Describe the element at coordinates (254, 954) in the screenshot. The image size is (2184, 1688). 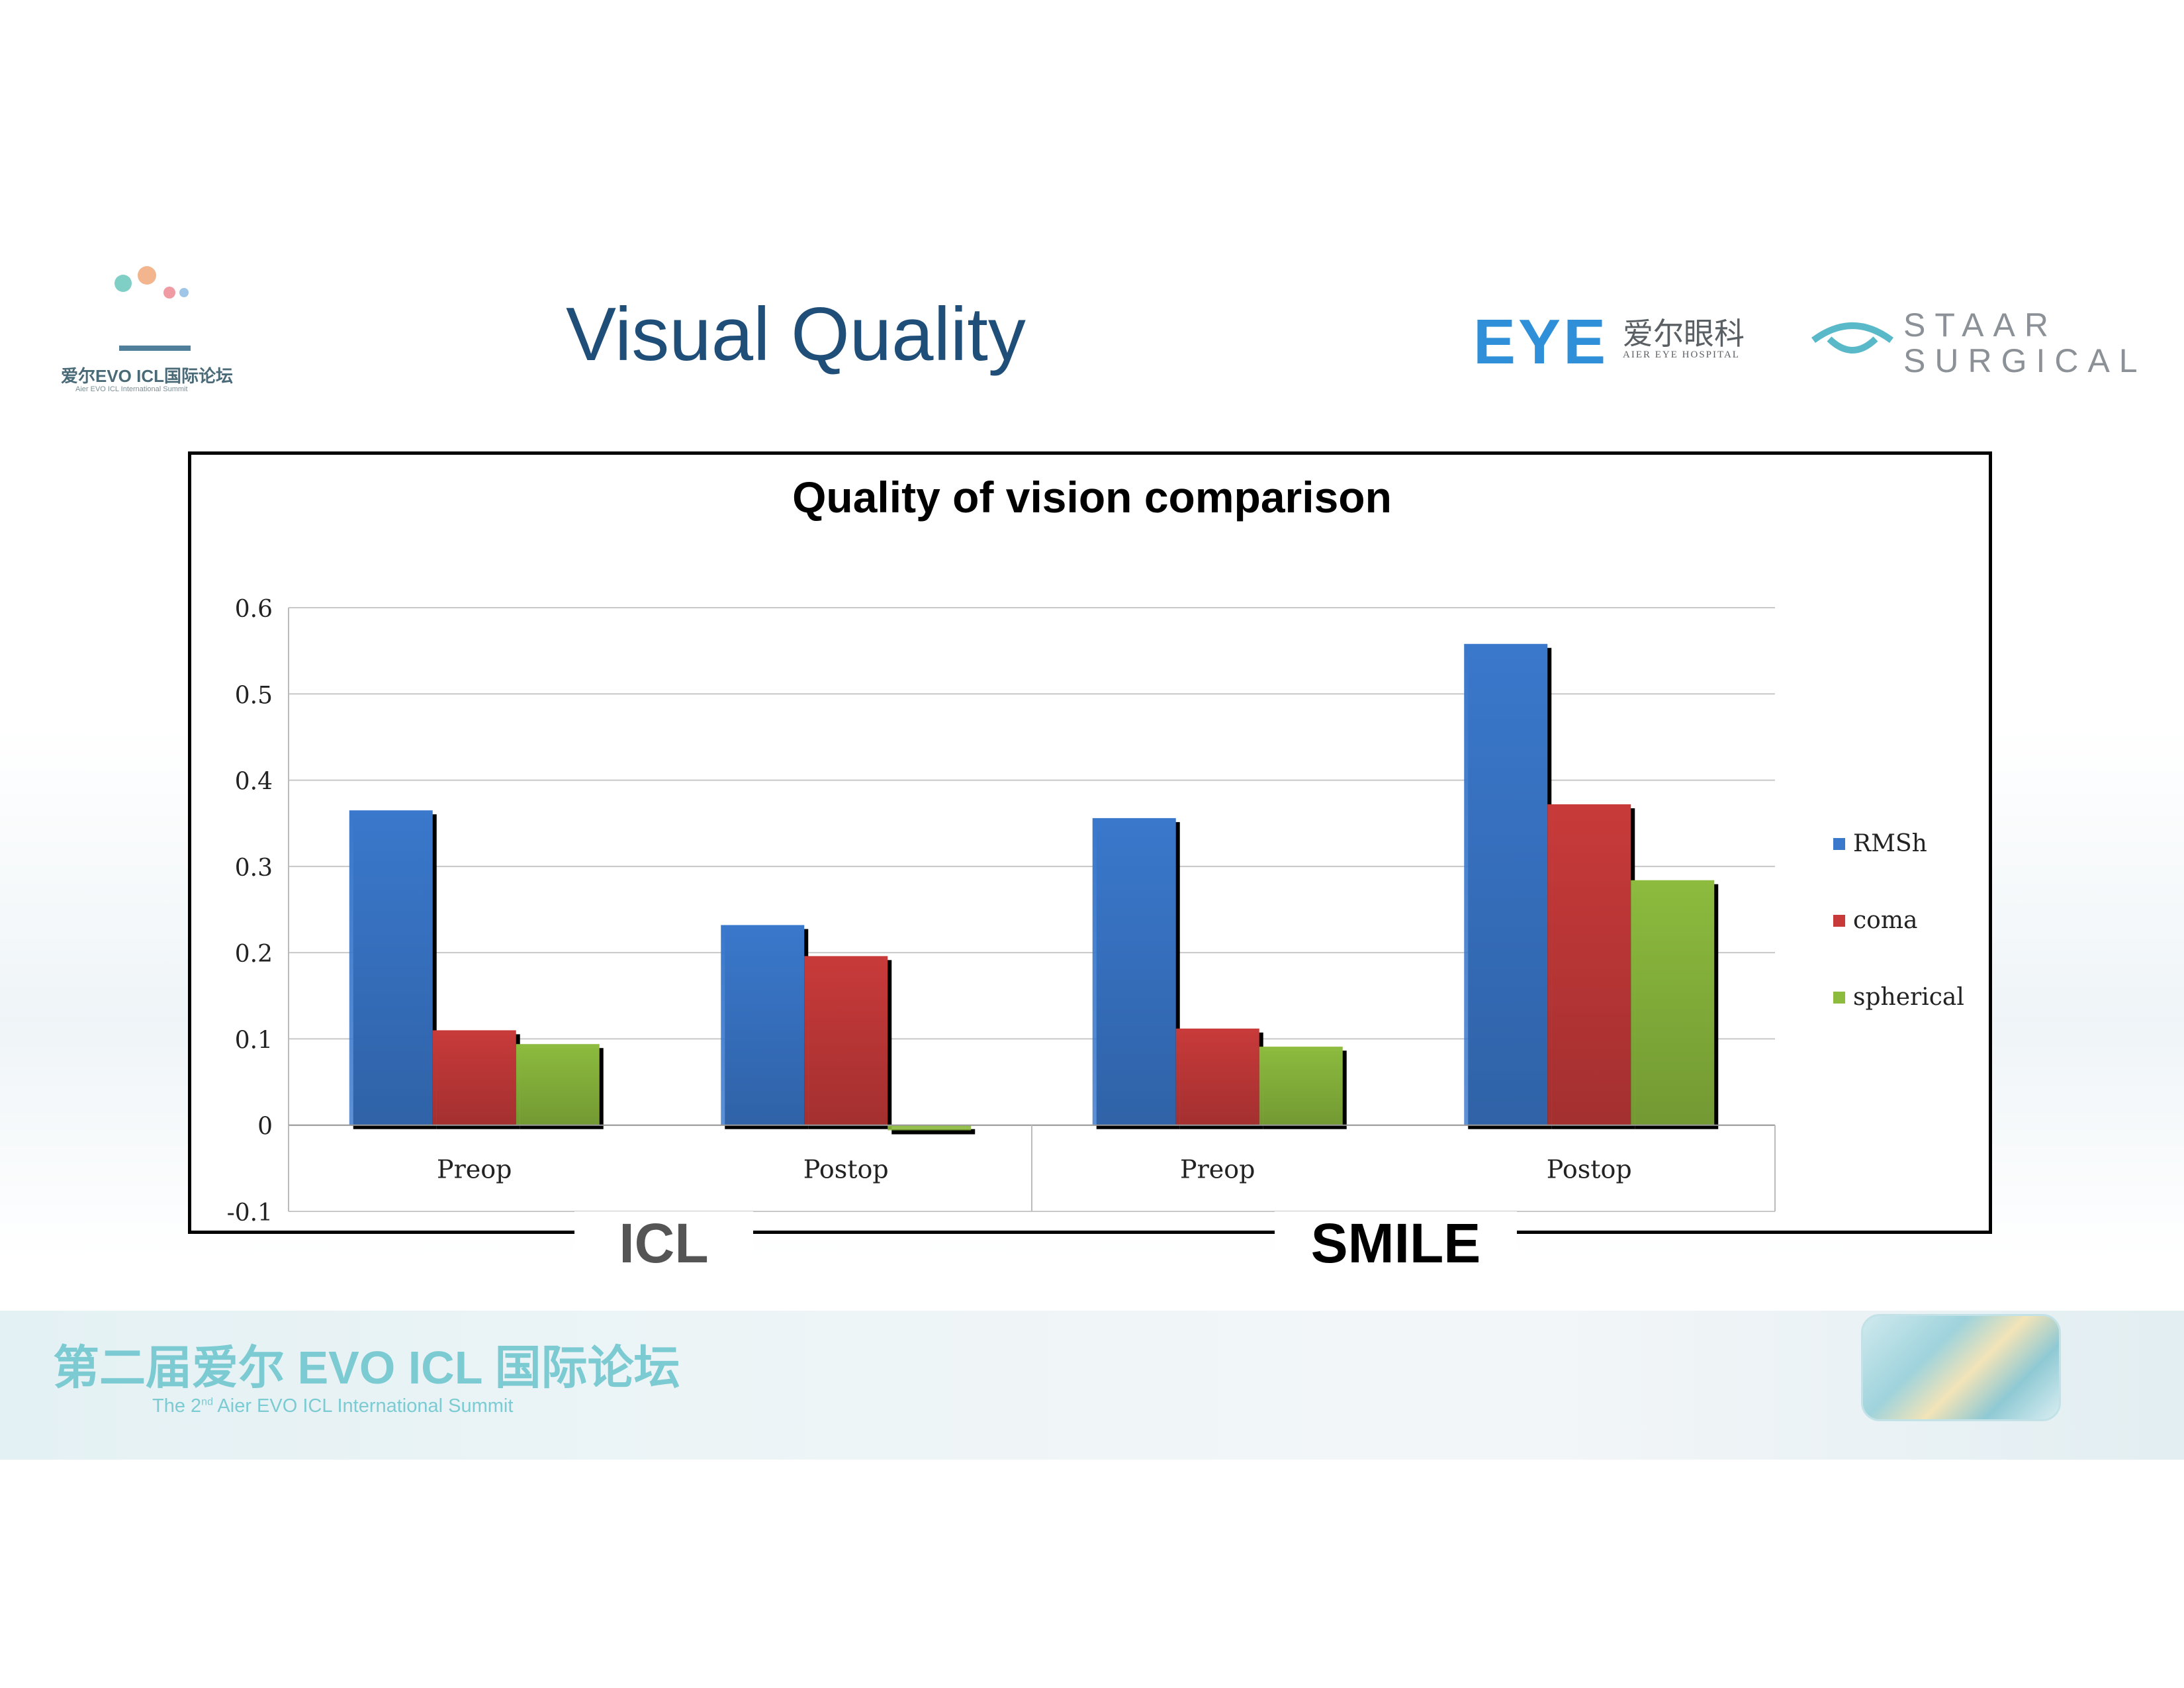
I see `y-tick-label: 0.2` at that location.